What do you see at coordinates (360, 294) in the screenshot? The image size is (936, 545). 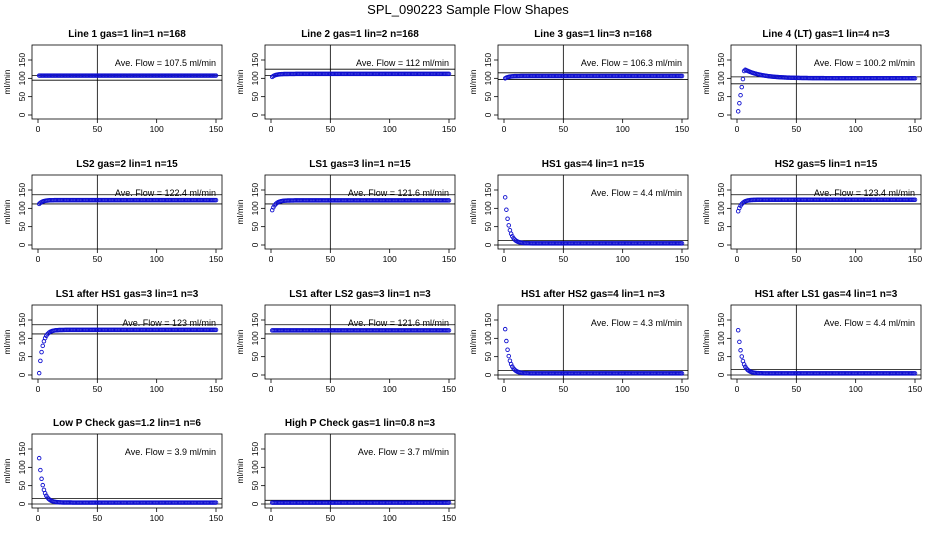 I see `panel-title: LS1 after LS2 gas=3 lin=1 n=3` at bounding box center [360, 294].